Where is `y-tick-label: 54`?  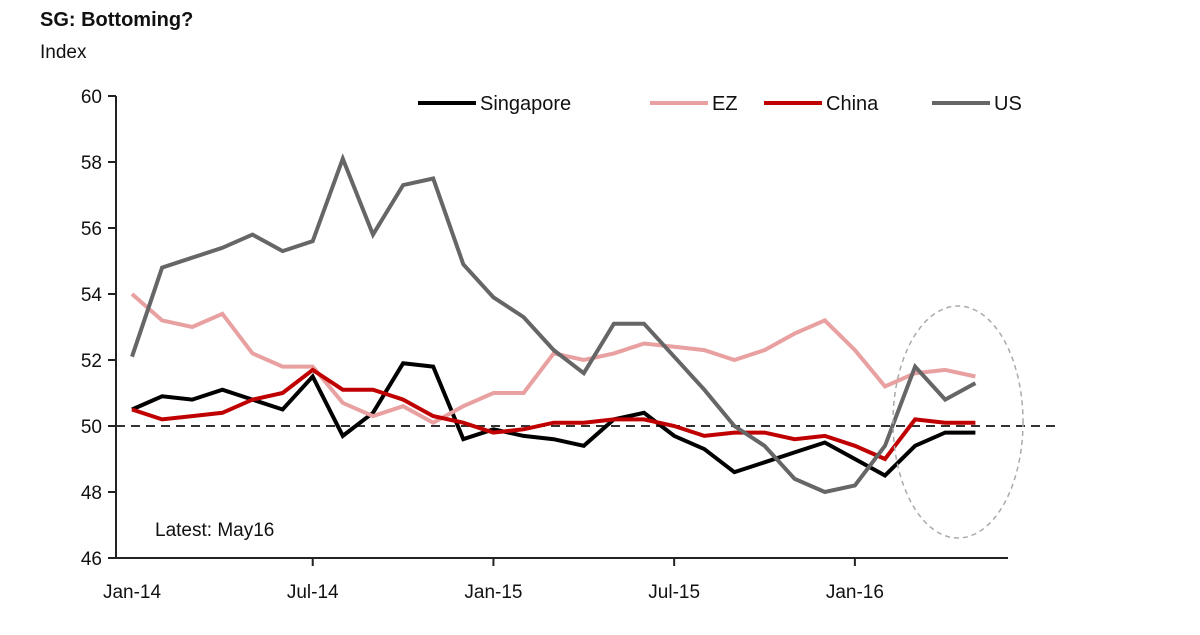 y-tick-label: 54 is located at coordinates (92, 295).